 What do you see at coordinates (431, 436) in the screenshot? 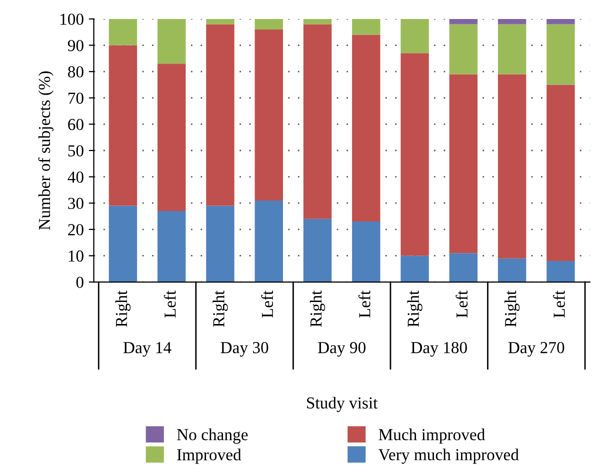
I see `legend-label: Much improved` at bounding box center [431, 436].